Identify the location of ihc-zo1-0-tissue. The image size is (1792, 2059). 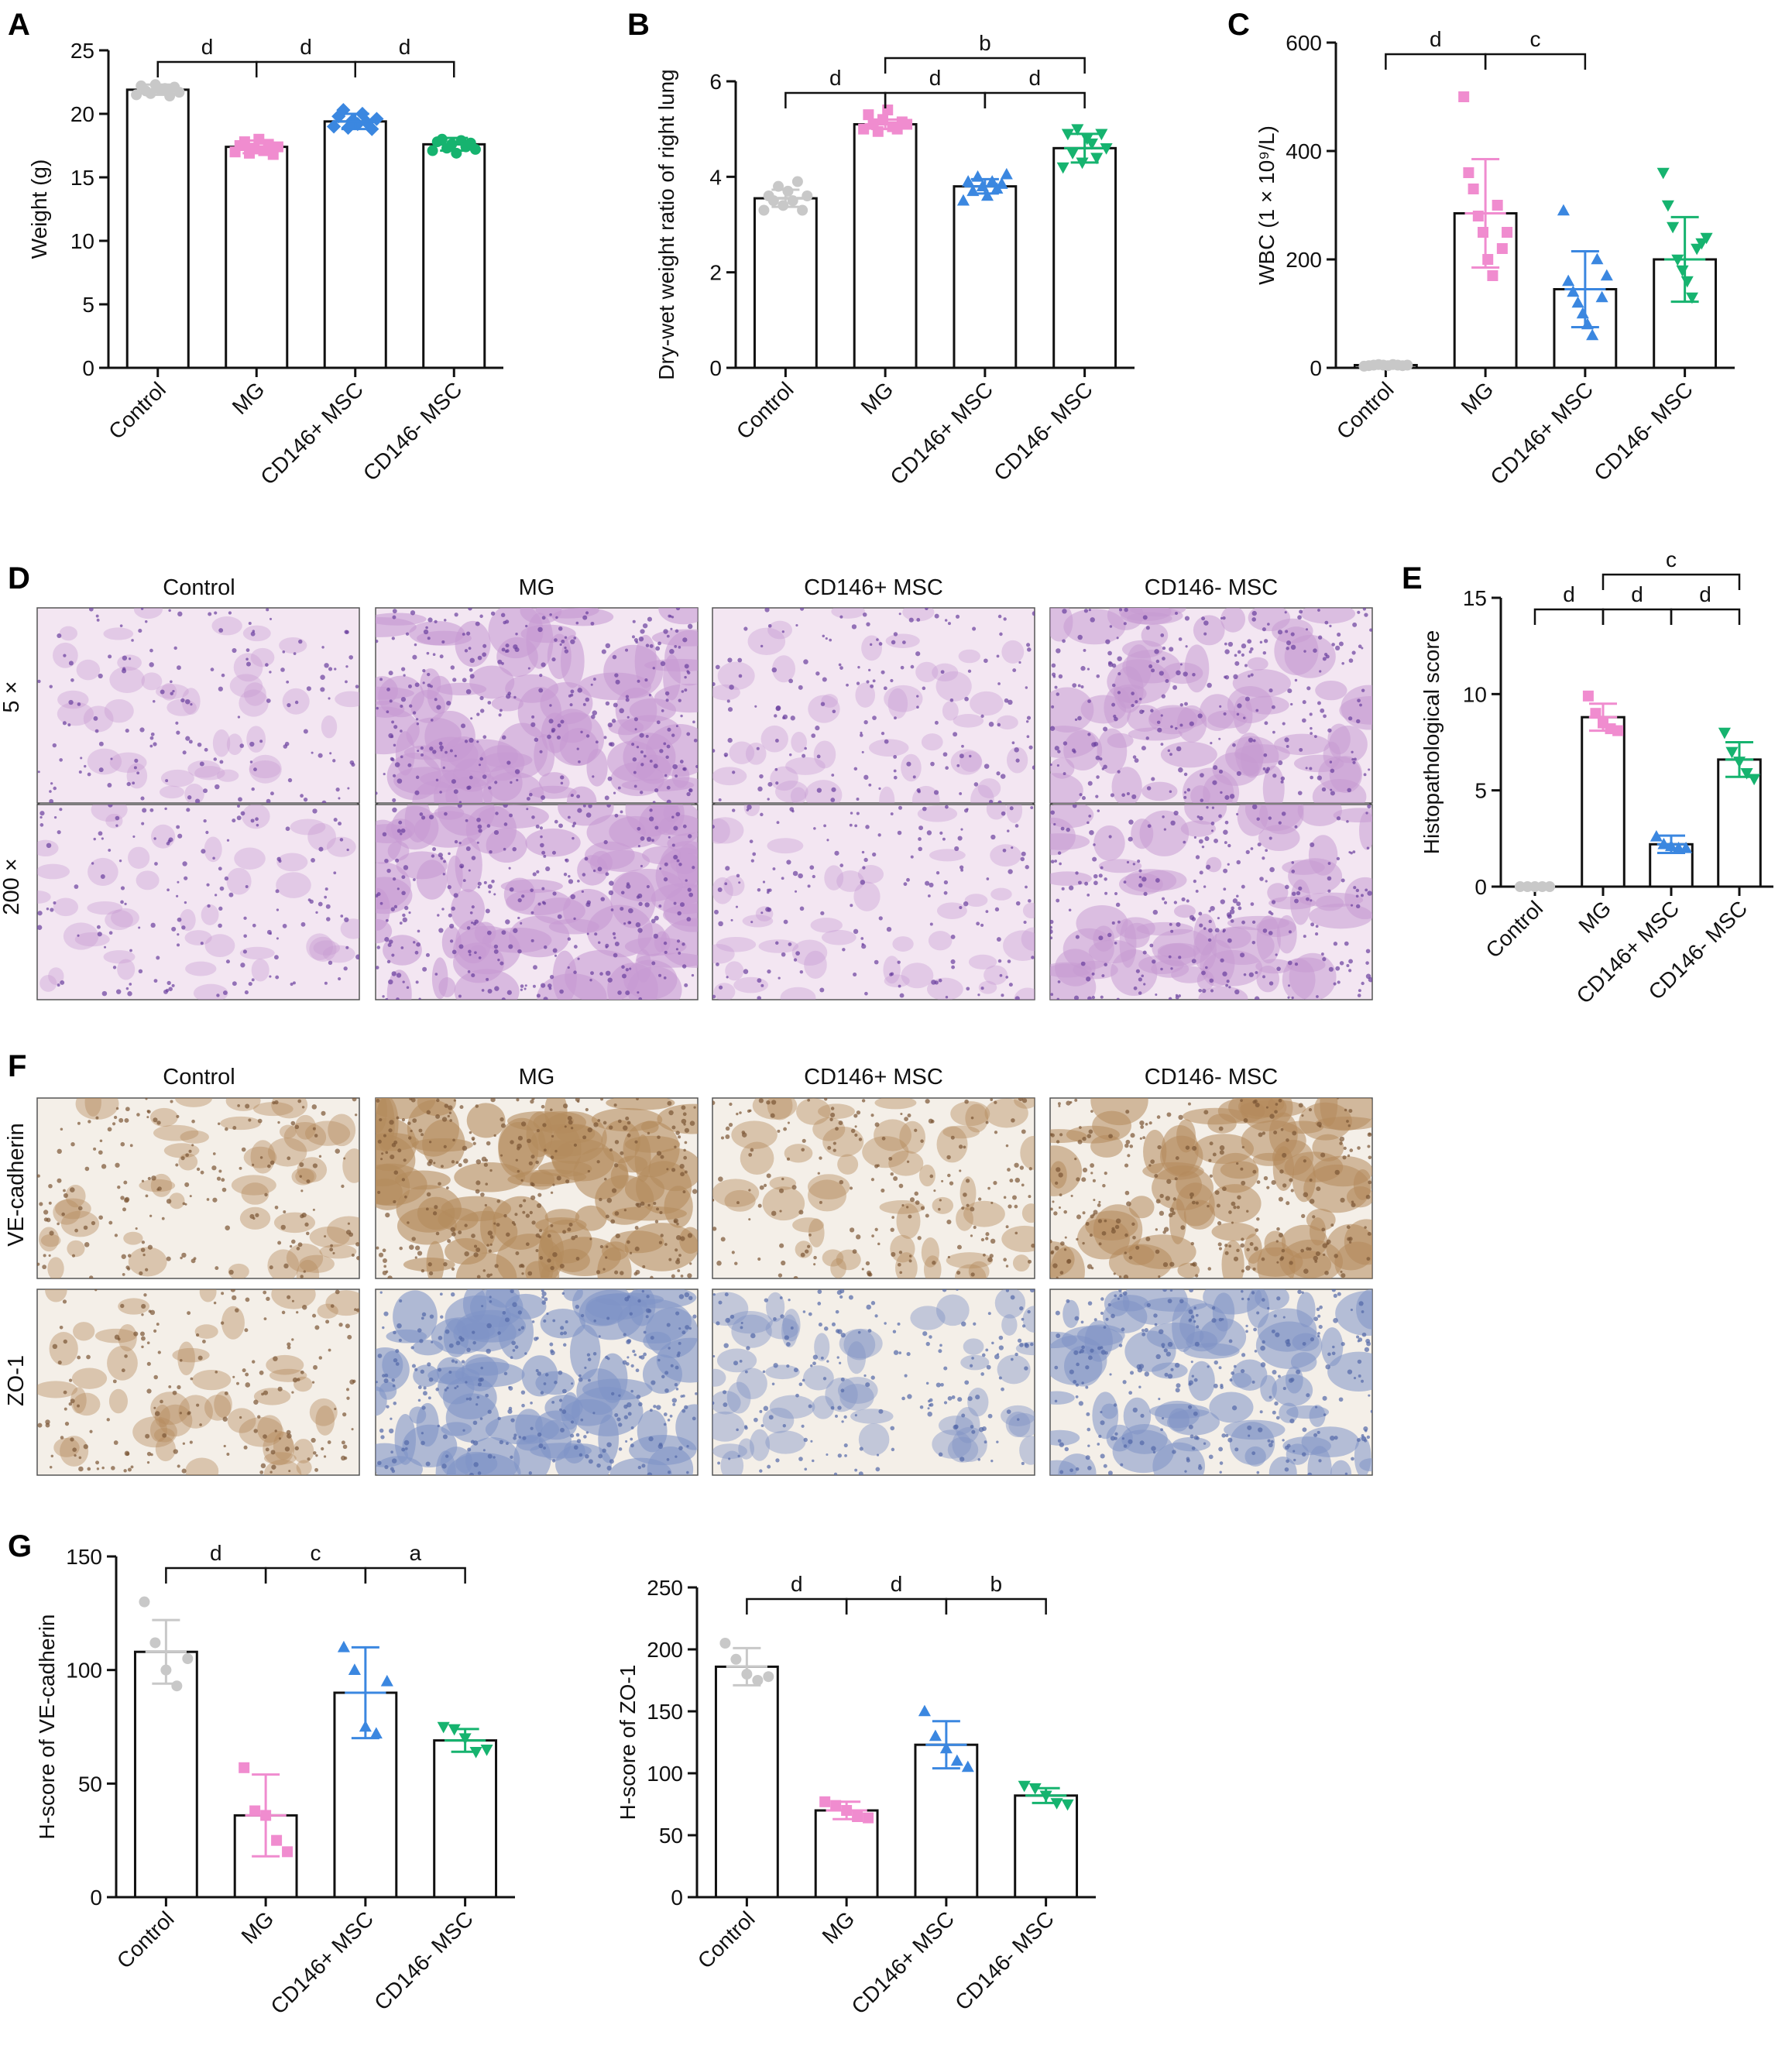
(241, 1420).